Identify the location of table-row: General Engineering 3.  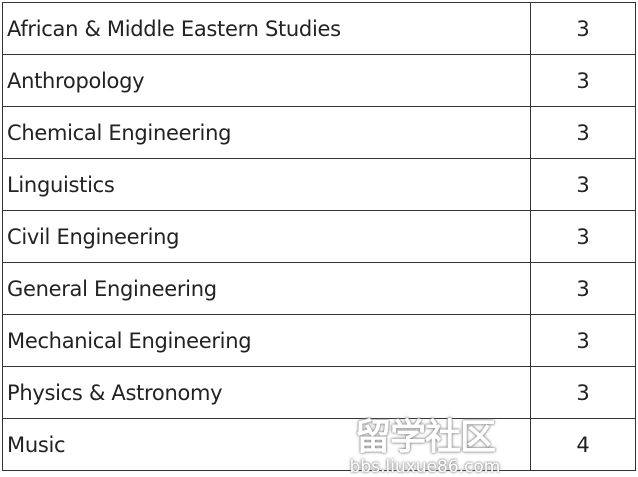
(318, 288).